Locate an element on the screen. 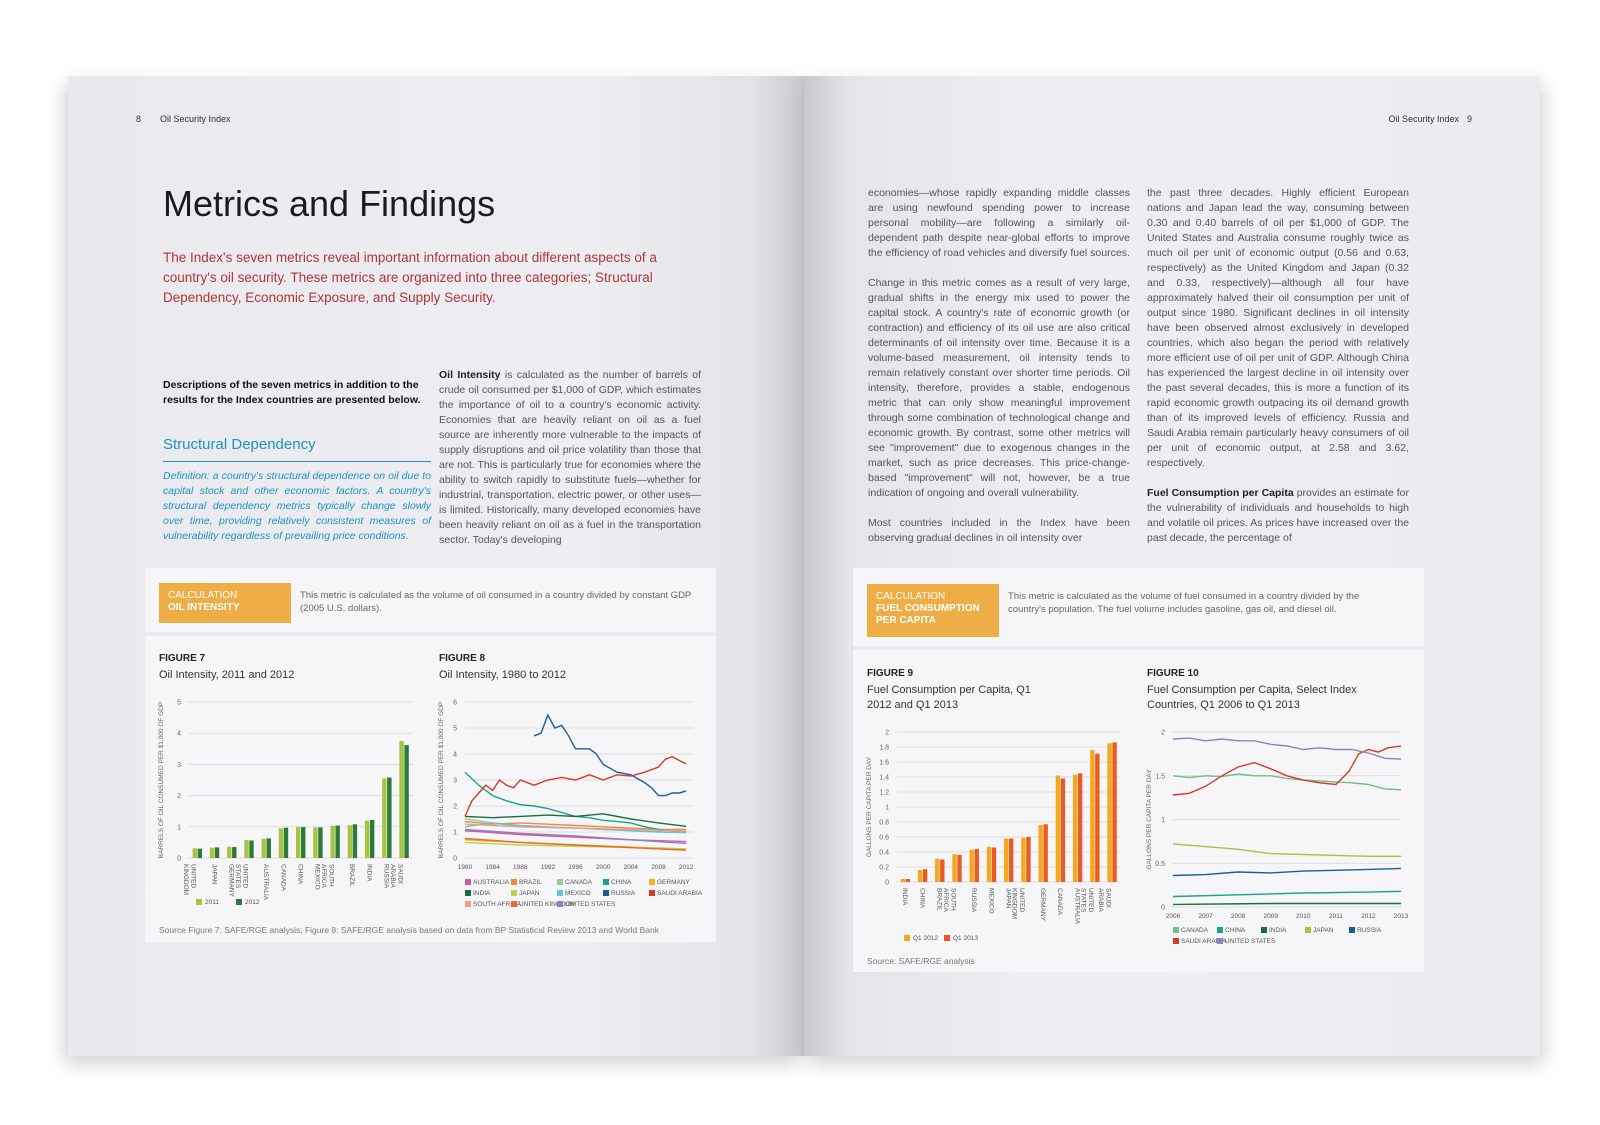 Image resolution: width=1600 pixels, height=1125 pixels. series-line-united-kingdom is located at coordinates (575, 844).